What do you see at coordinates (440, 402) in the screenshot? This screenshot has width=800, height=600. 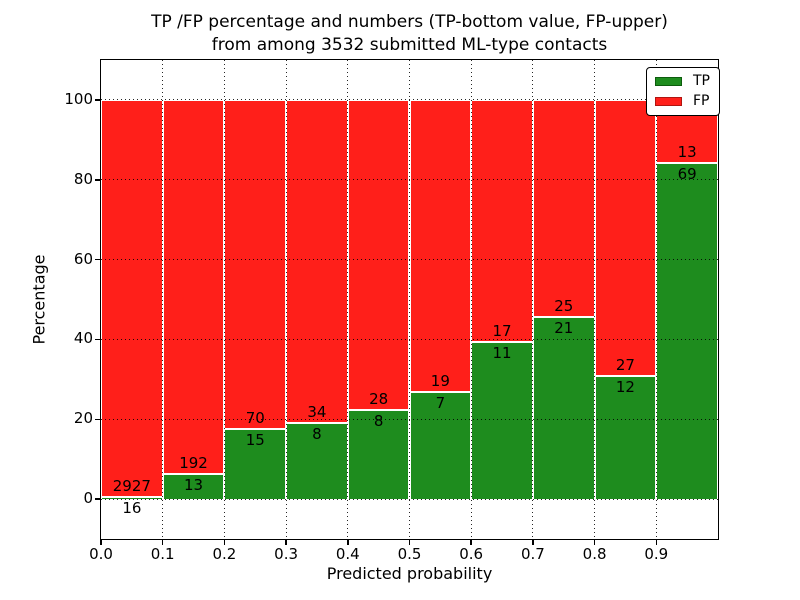 I see `bar-label-tp: 7` at bounding box center [440, 402].